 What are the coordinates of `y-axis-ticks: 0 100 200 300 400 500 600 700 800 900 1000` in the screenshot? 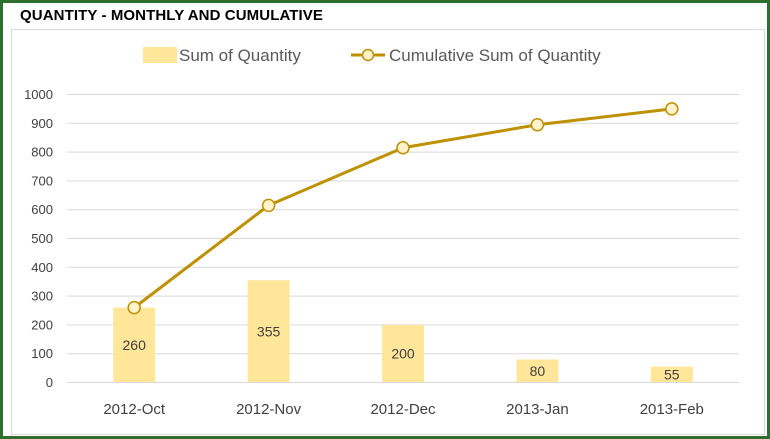 It's located at (38, 238).